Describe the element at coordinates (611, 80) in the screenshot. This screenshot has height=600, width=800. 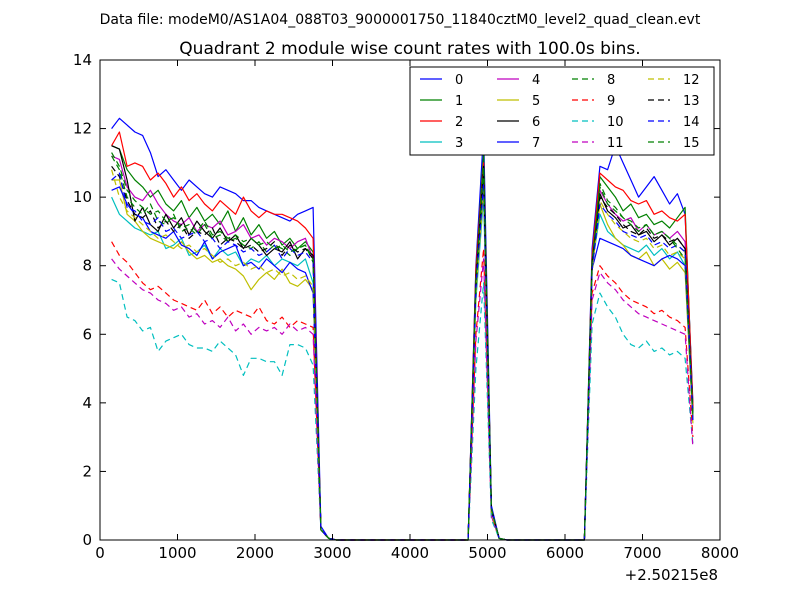
I see `legend-label-8: 8` at that location.